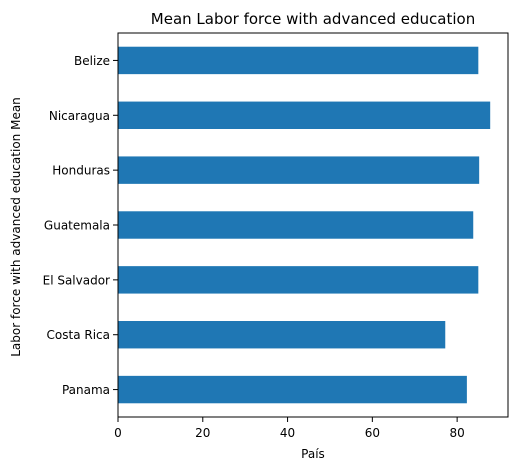 This screenshot has height=474, width=515. I want to click on y-tick-label: Panama, so click(86, 390).